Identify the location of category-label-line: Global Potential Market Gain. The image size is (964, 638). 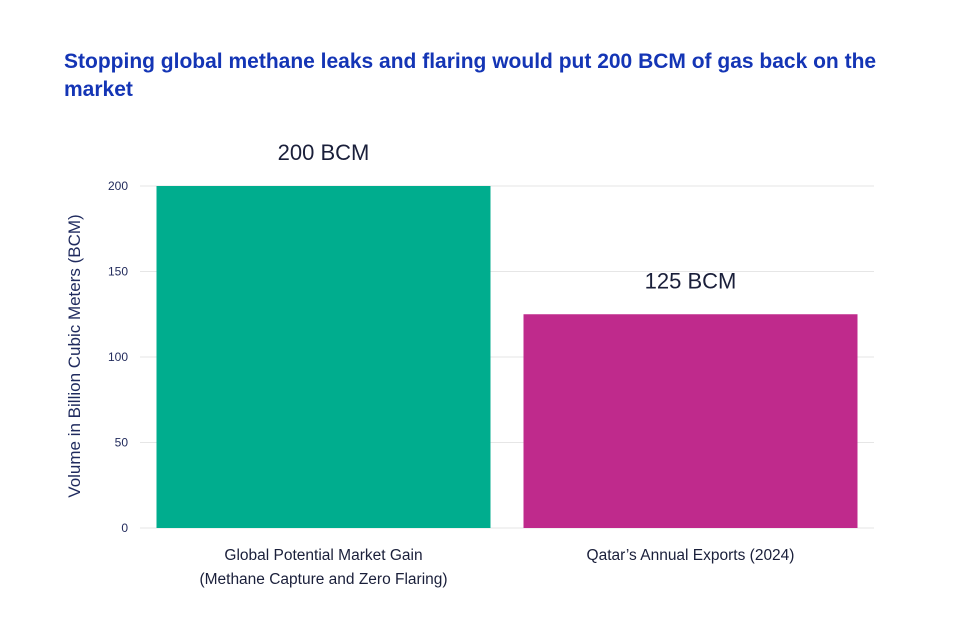
(323, 555).